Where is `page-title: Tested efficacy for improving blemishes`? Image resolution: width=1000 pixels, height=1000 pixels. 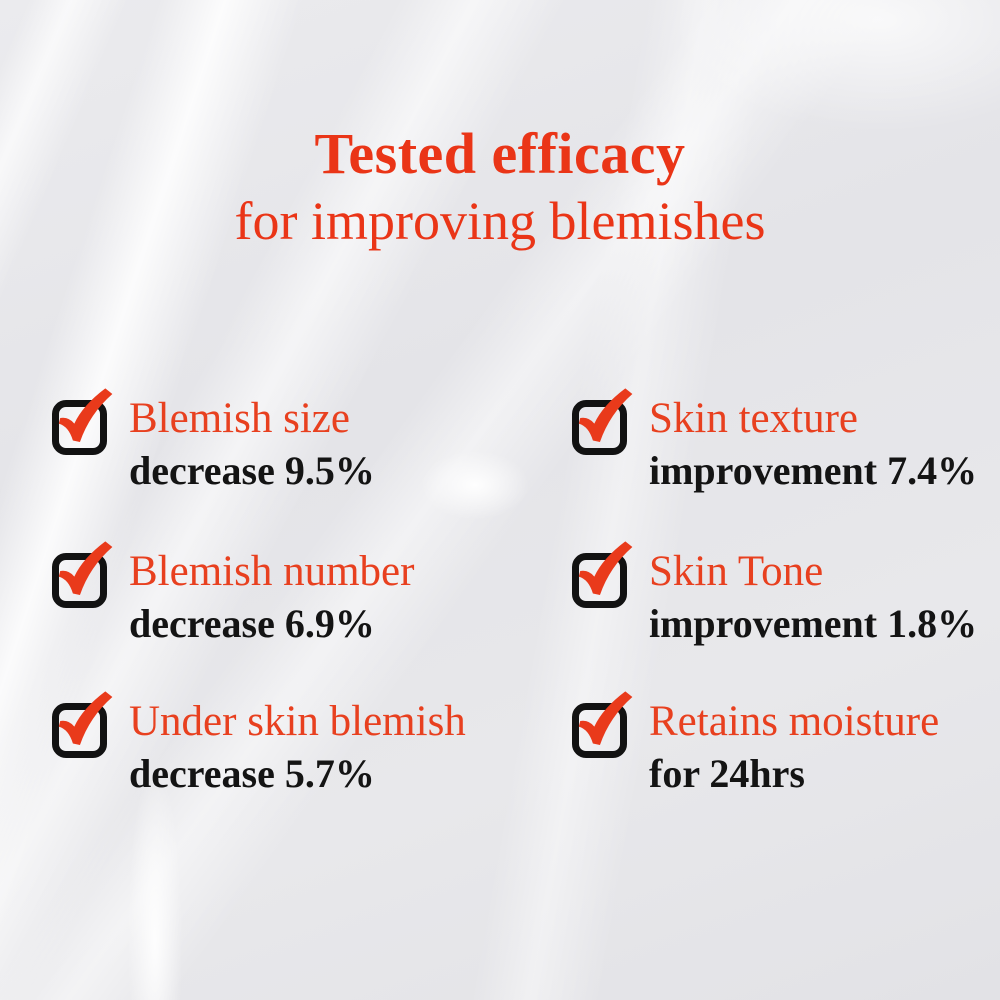 page-title: Tested efficacy for improving blemishes is located at coordinates (500, 185).